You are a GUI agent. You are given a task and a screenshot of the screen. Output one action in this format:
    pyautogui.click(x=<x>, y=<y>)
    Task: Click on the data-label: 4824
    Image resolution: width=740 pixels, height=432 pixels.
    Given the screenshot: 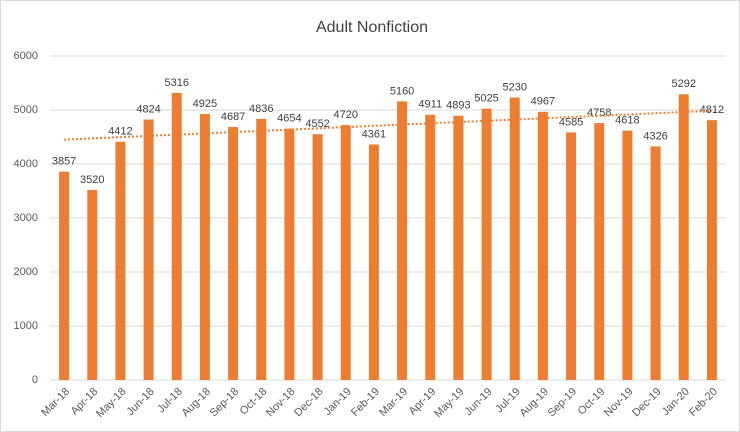 What is the action you would take?
    pyautogui.click(x=148, y=109)
    